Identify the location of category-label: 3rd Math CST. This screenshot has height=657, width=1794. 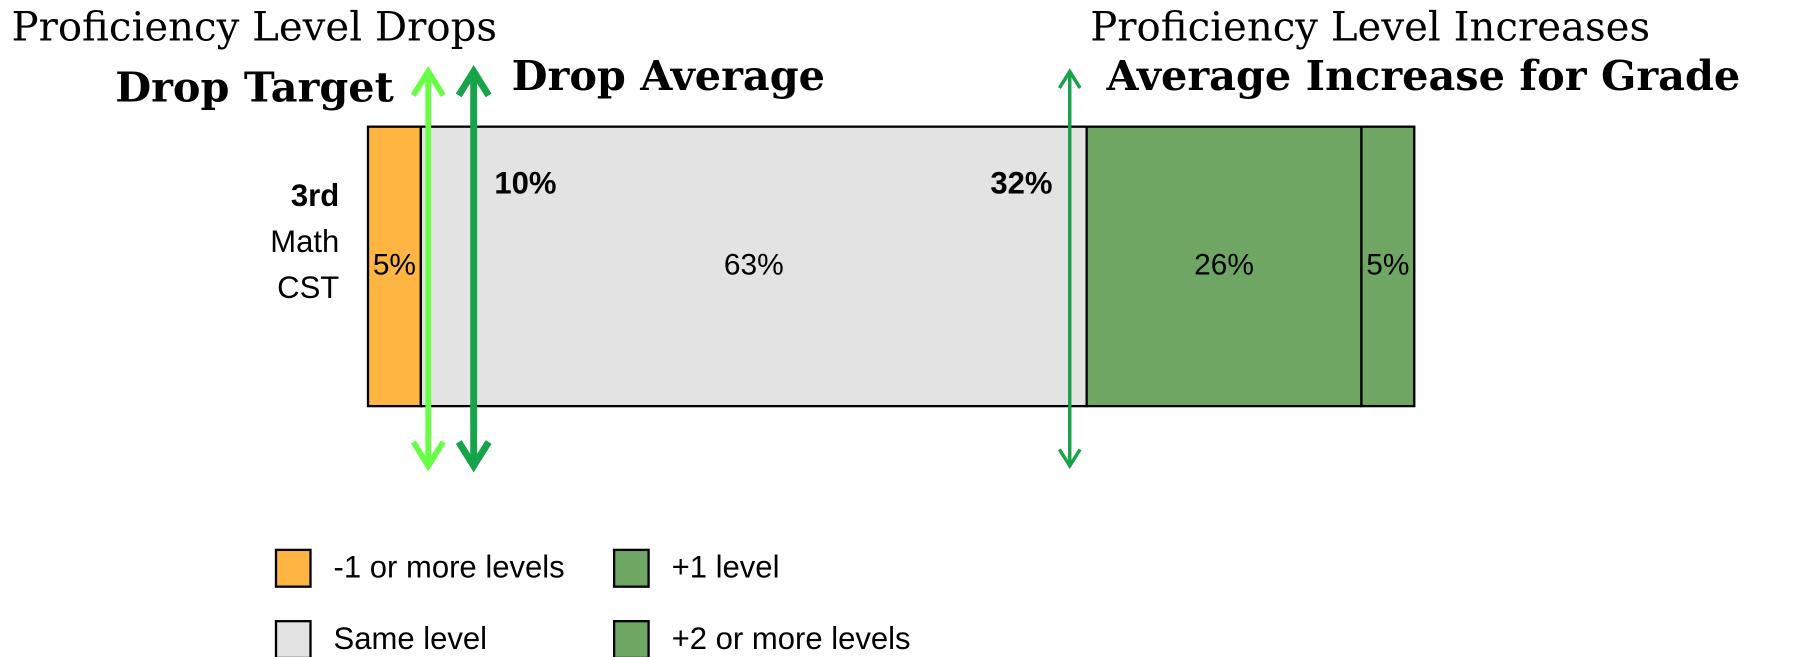
(305, 241).